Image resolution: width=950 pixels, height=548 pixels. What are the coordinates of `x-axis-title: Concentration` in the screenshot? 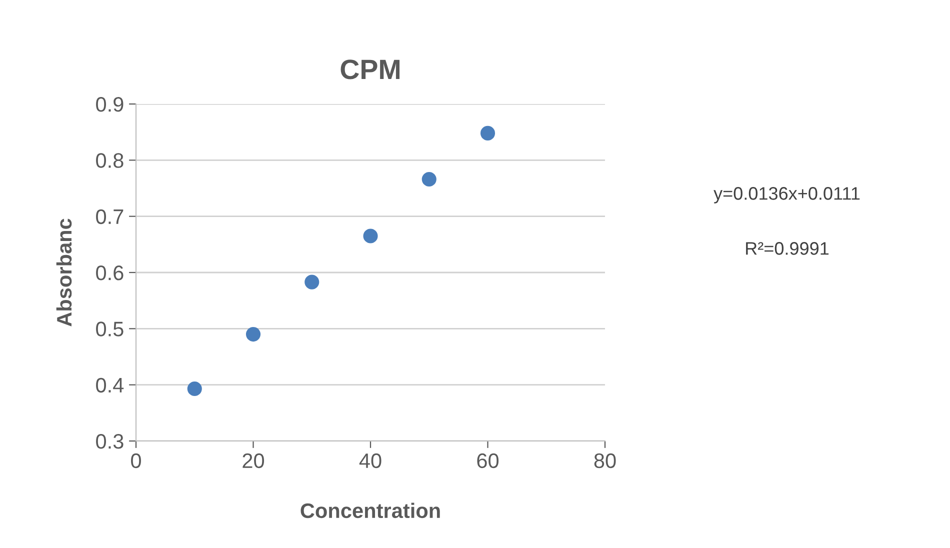 It's located at (370, 510).